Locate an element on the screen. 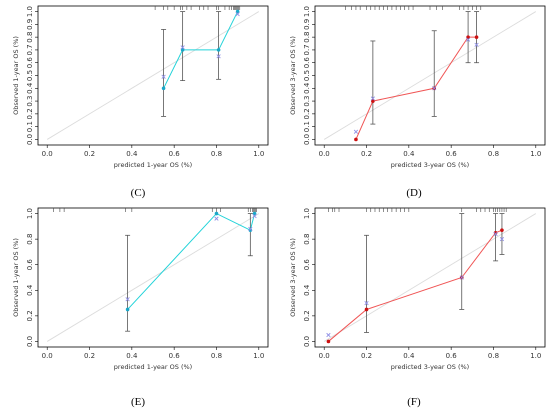 This screenshot has width=550, height=411. panel-label: (F) is located at coordinates (414, 402).